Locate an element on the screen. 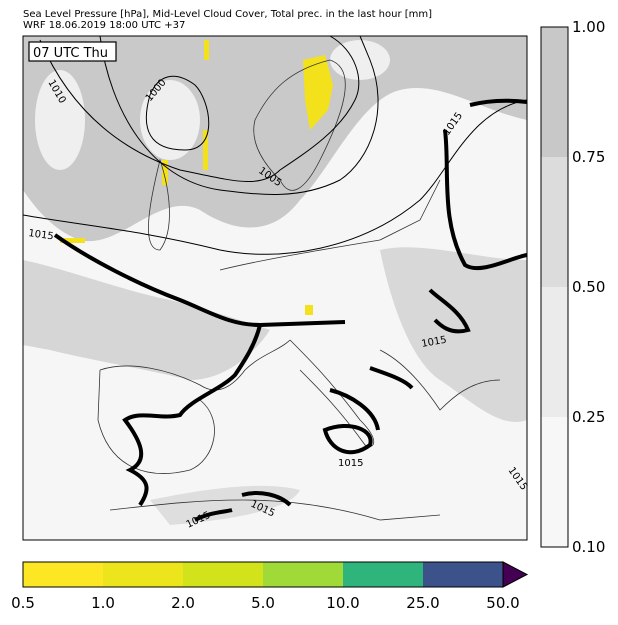 Image resolution: width=618 pixels, height=625 pixels. colorbar-label: 1.0 is located at coordinates (103, 603).